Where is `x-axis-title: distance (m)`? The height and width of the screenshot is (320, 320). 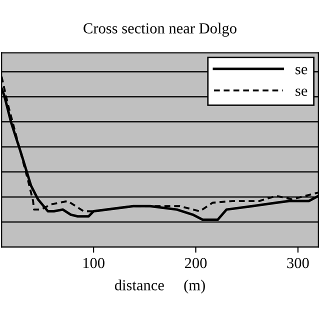 x-axis-title: distance (m) is located at coordinates (159, 287).